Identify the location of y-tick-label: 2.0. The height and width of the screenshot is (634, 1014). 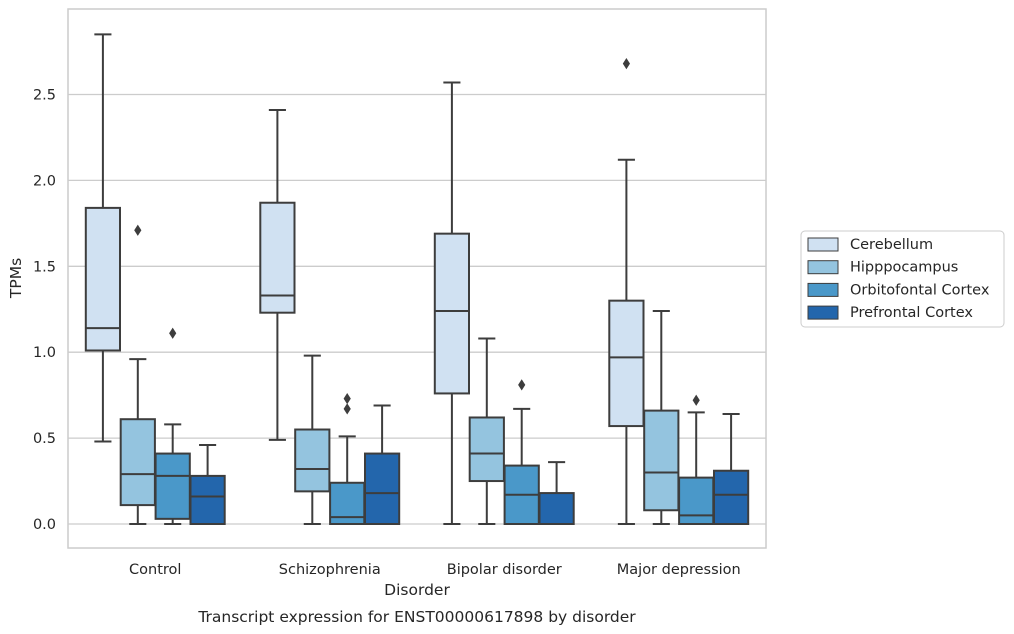
(44, 181).